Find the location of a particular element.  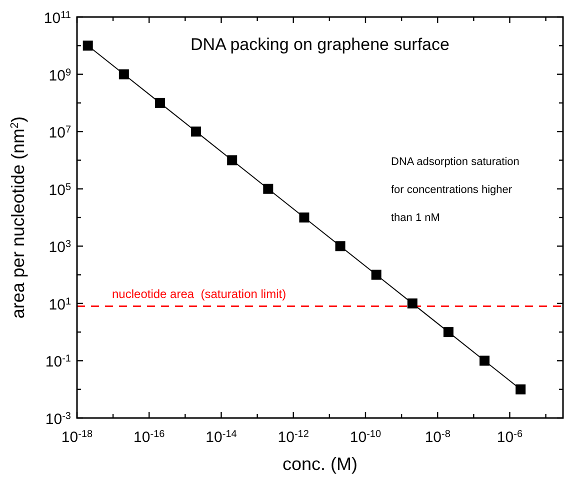

y-tick-label: 10$^{-3}$ is located at coordinates (58, 419).